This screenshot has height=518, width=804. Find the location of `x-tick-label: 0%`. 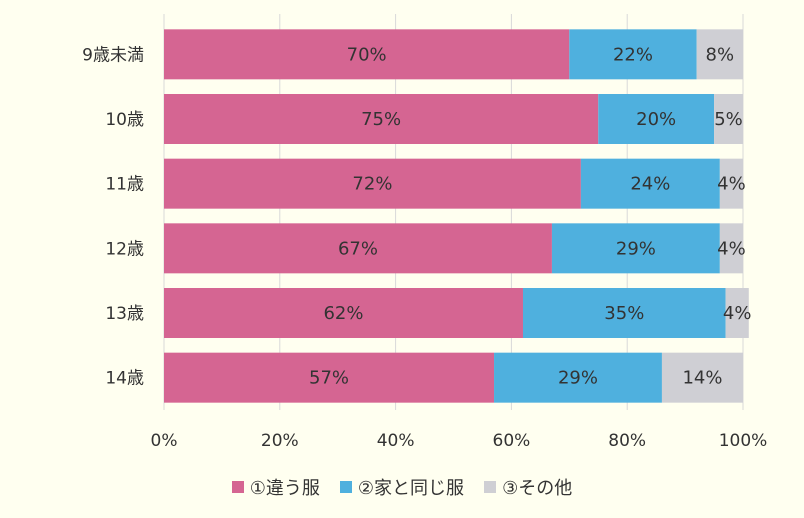

x-tick-label: 0% is located at coordinates (164, 441).